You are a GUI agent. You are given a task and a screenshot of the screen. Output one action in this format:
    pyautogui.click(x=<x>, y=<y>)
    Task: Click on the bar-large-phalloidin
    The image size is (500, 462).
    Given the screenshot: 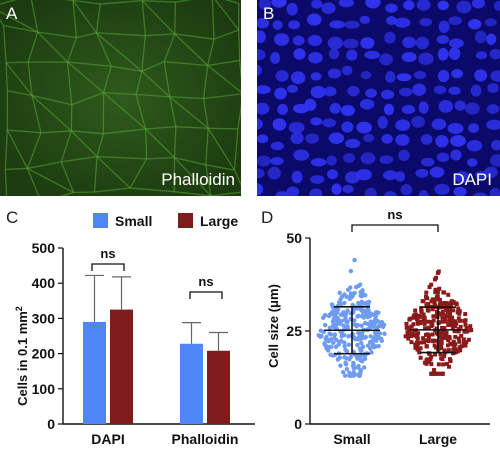 What is the action you would take?
    pyautogui.click(x=218, y=387)
    